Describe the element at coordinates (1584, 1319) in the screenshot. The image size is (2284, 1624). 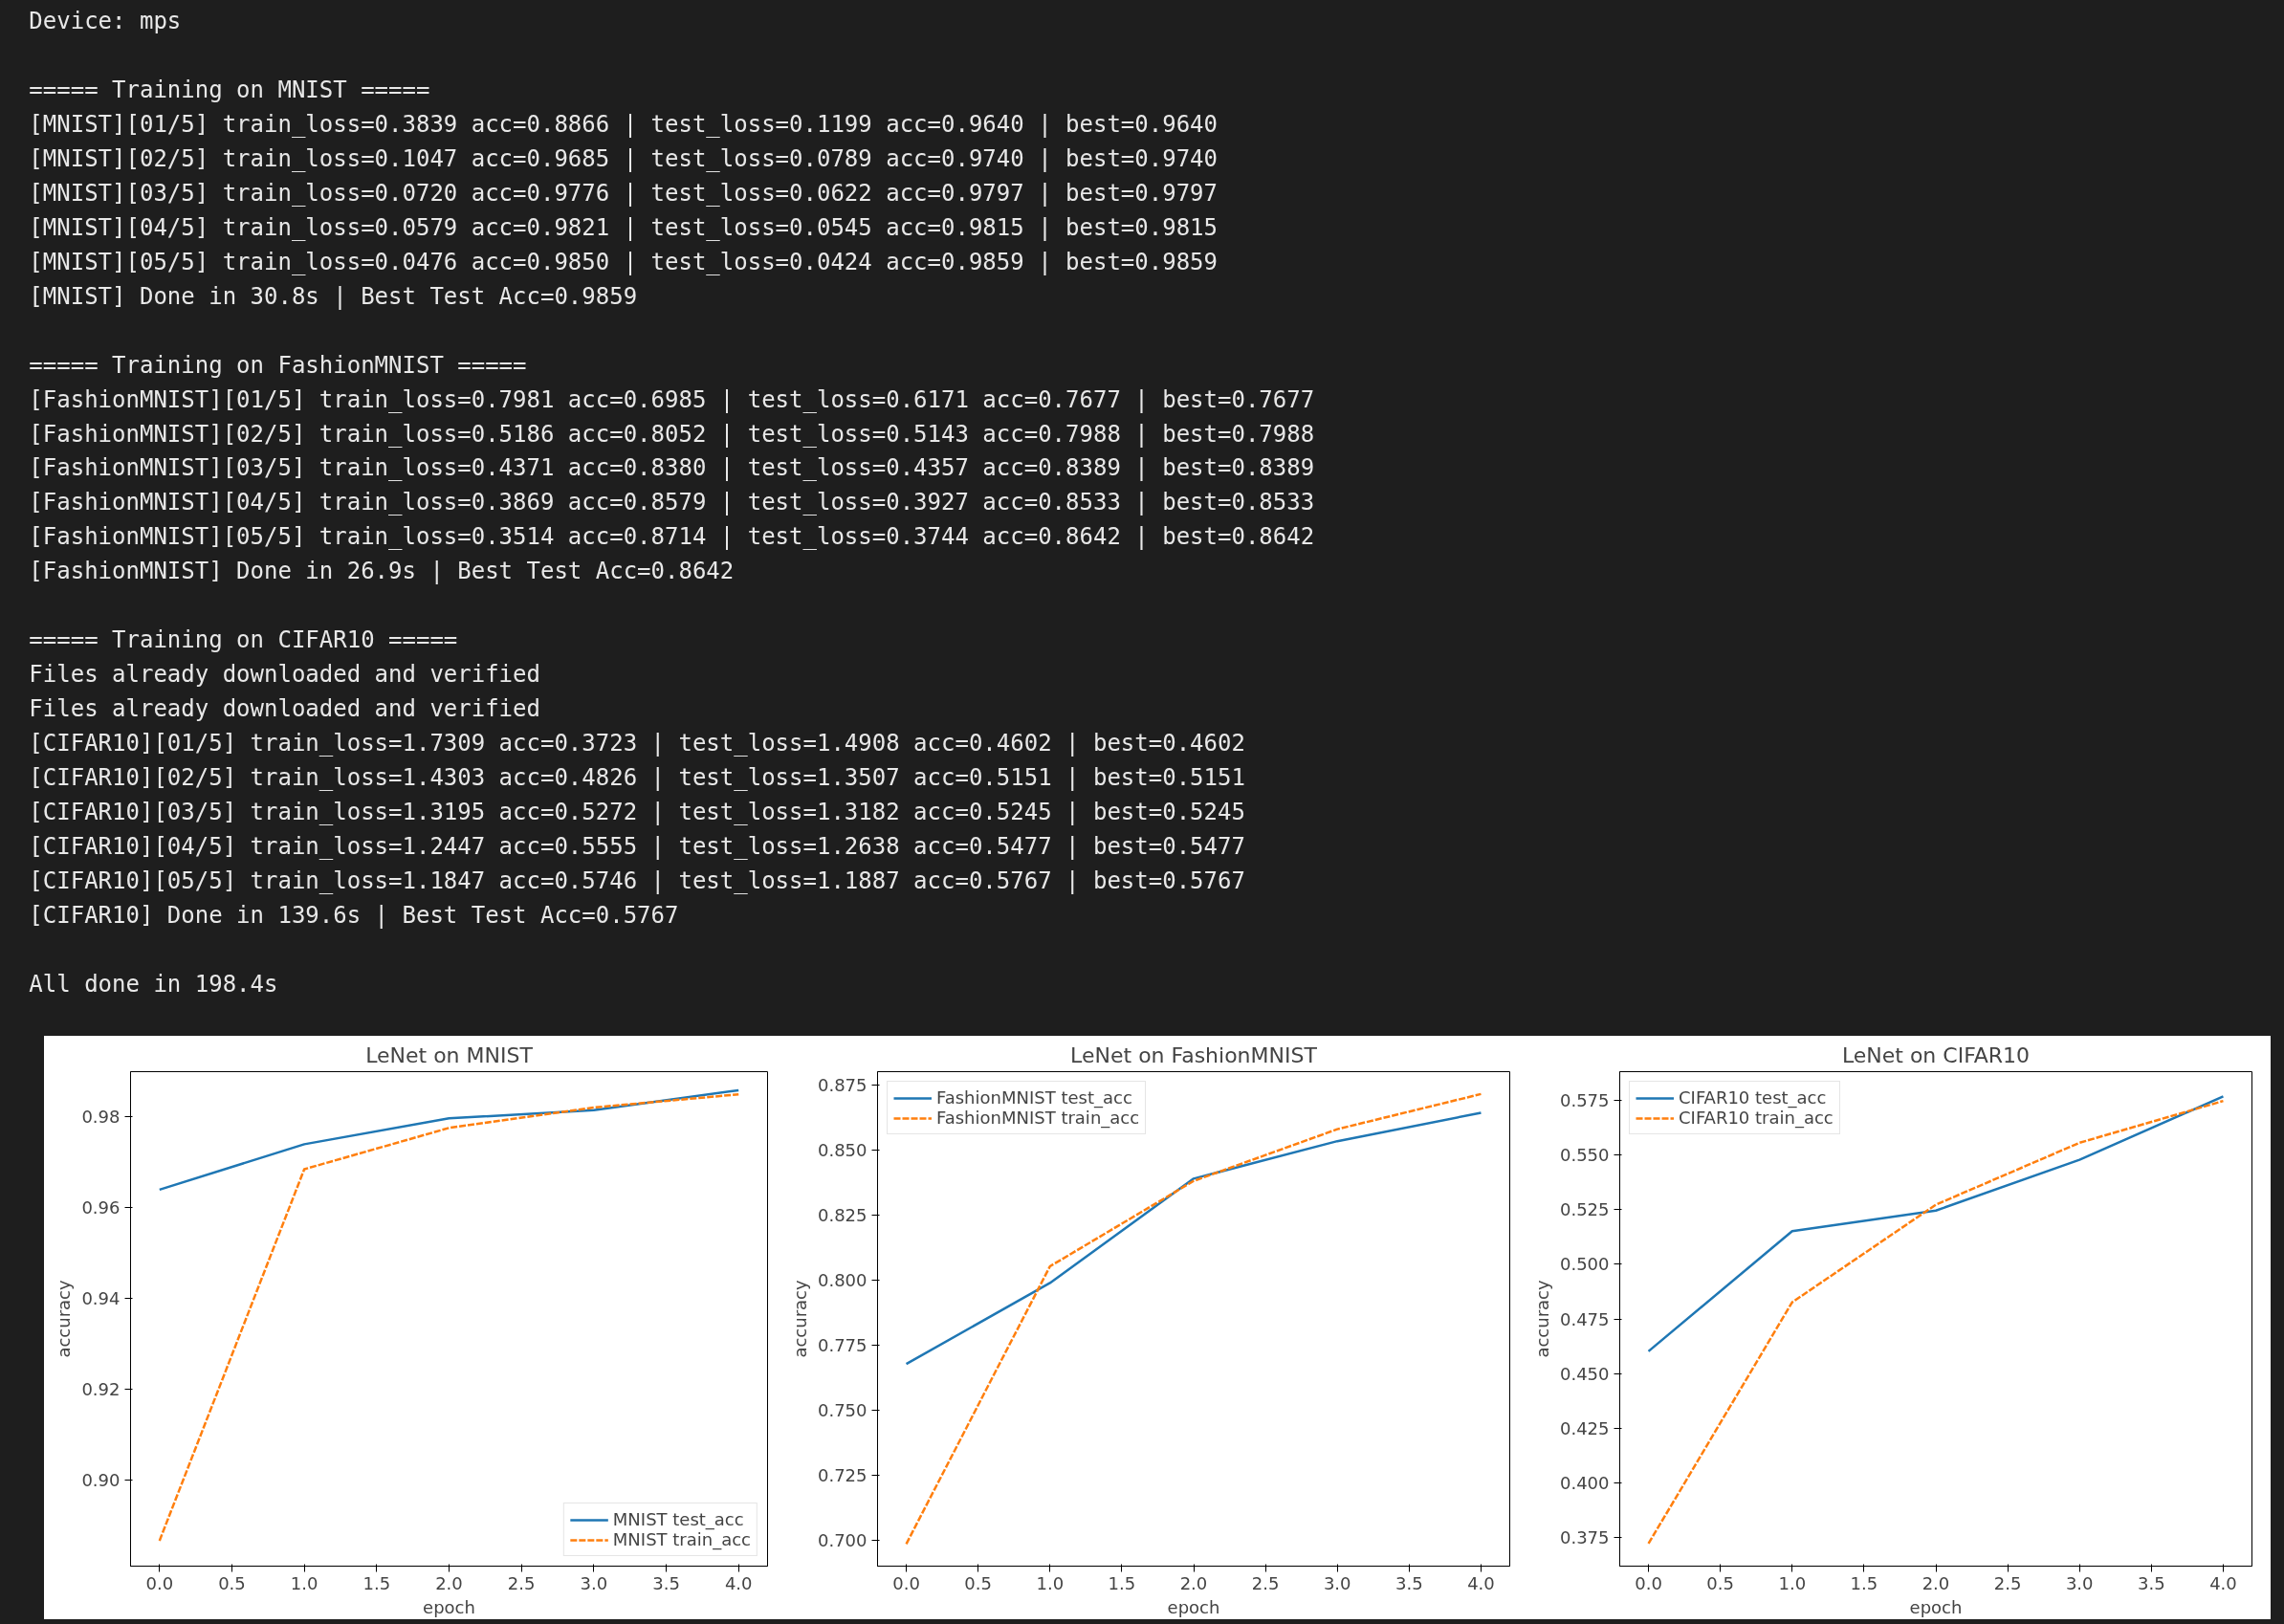
I see `y-tick-label: 0.475` at that location.